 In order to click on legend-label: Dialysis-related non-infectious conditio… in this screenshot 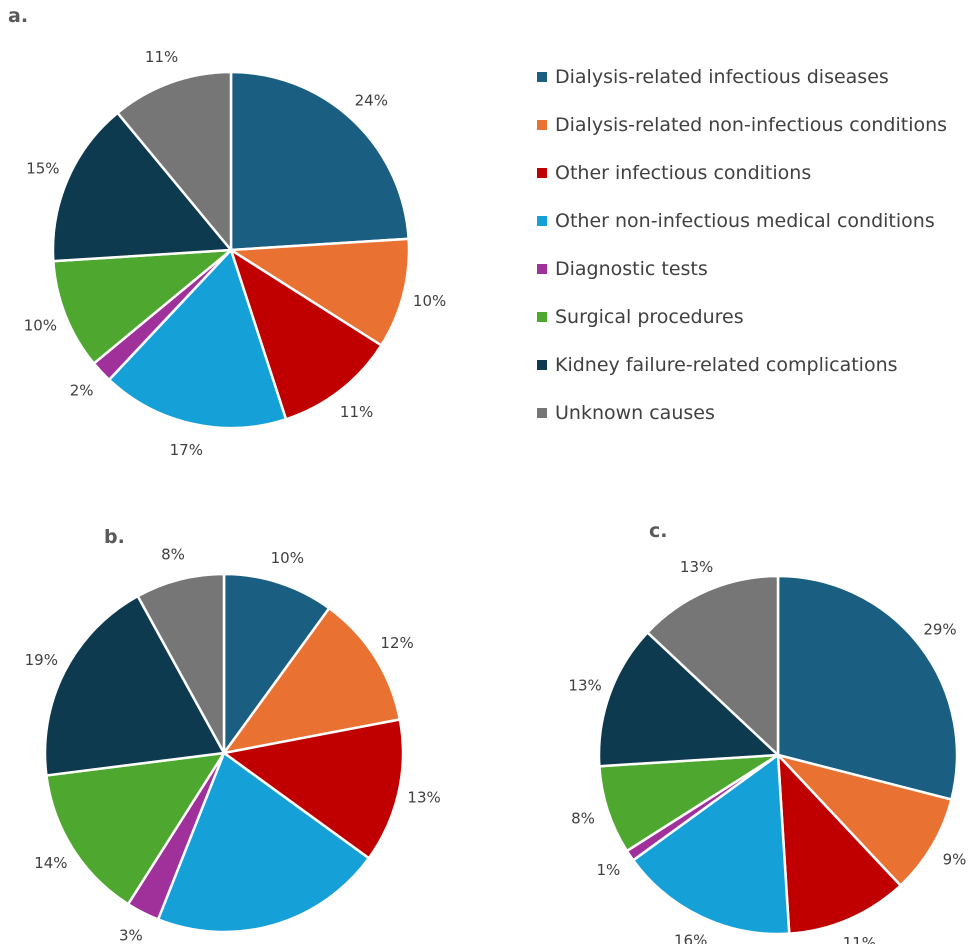, I will do `click(751, 125)`.